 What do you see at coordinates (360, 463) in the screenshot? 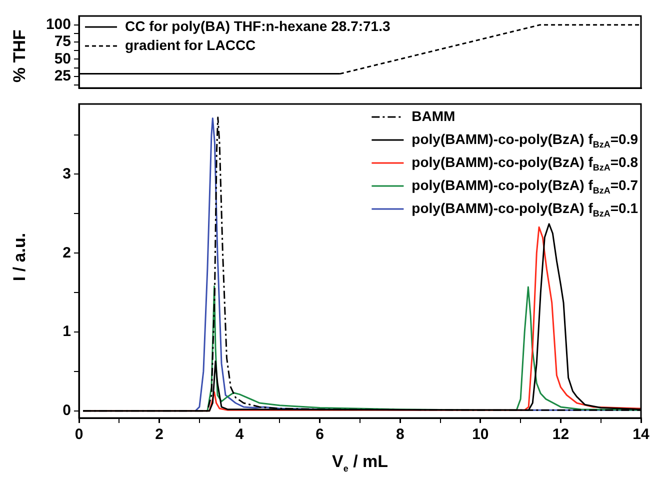
I see `x-axis-title: V$_{e}$ / mL` at bounding box center [360, 463].